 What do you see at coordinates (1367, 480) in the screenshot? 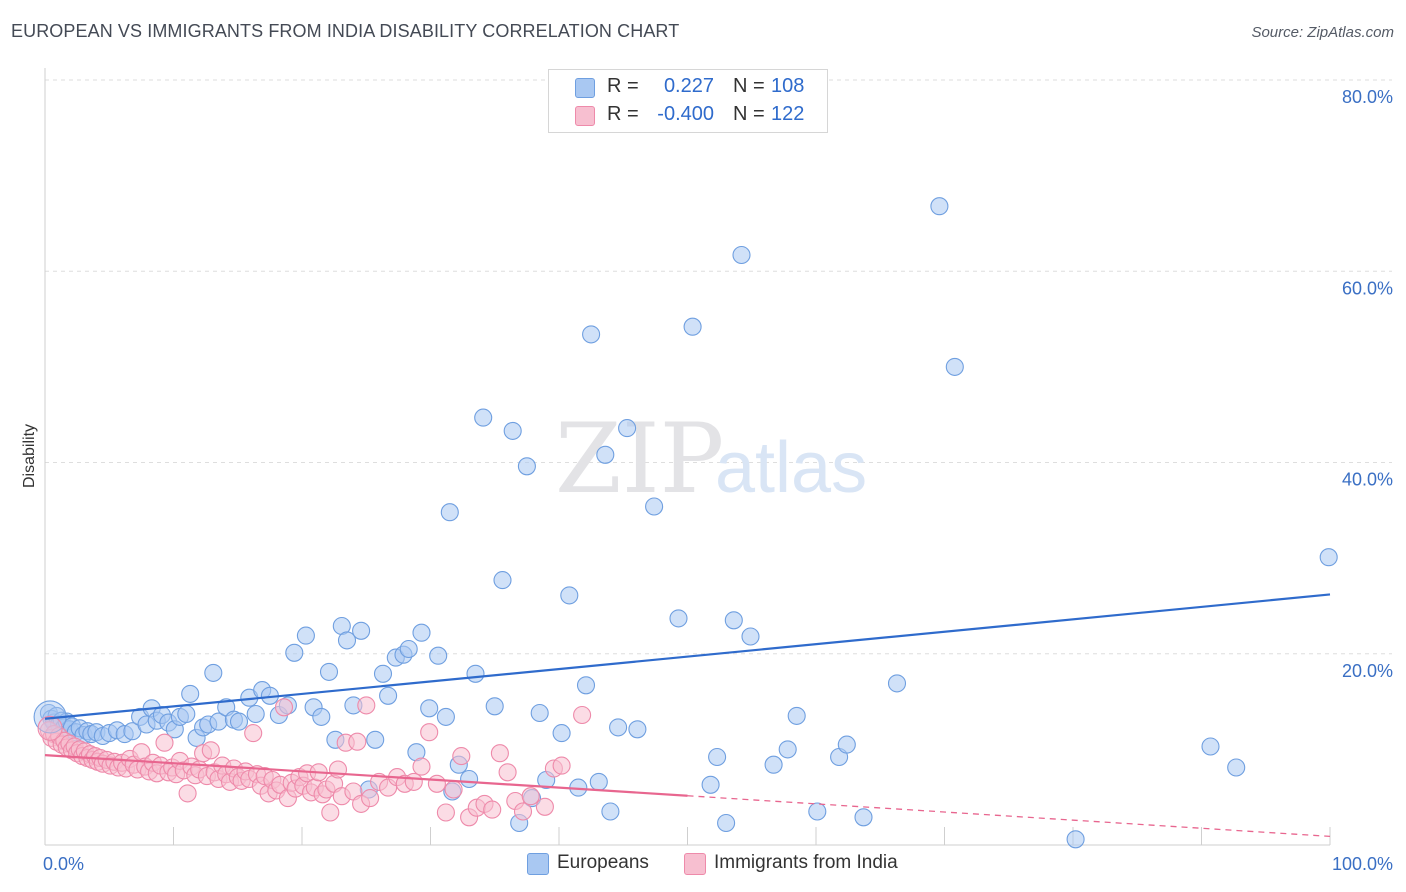
I see `y-tick-label: 40.0%` at bounding box center [1367, 480].